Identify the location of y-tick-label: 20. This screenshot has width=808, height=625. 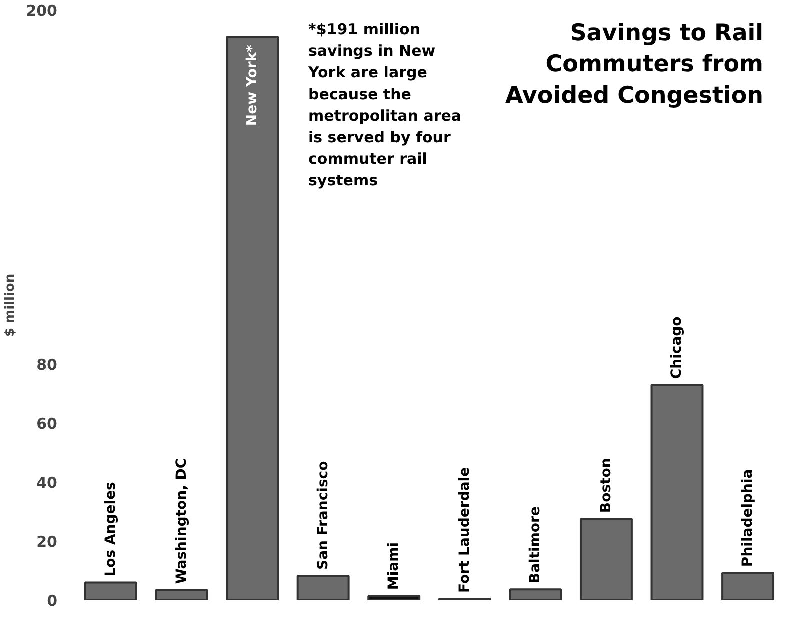
(47, 542).